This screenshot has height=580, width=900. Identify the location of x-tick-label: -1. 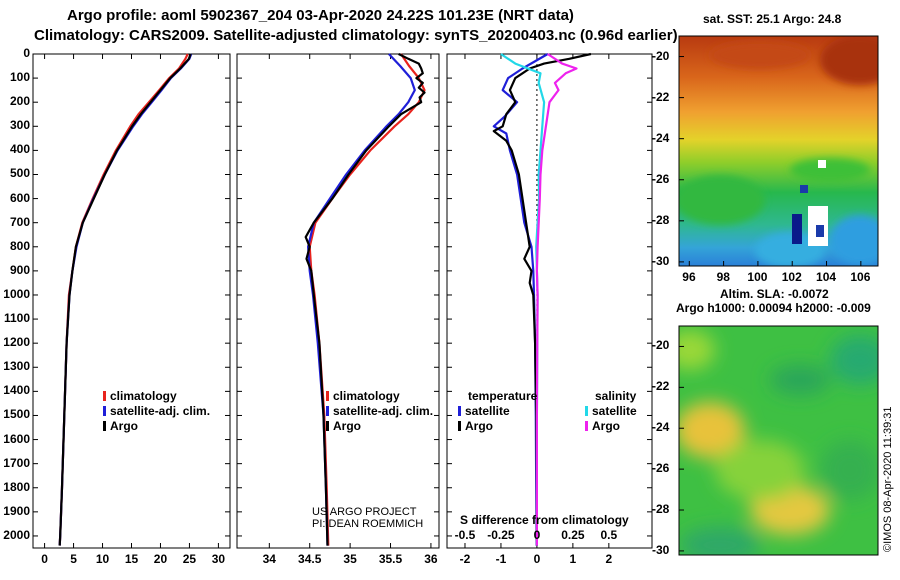
(501, 559).